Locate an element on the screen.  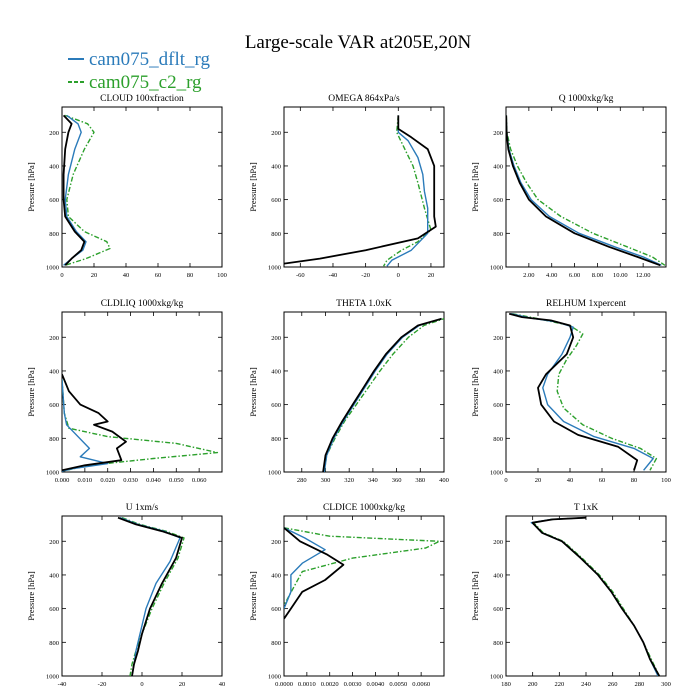
x-tick-label: 100 is located at coordinates (666, 480).